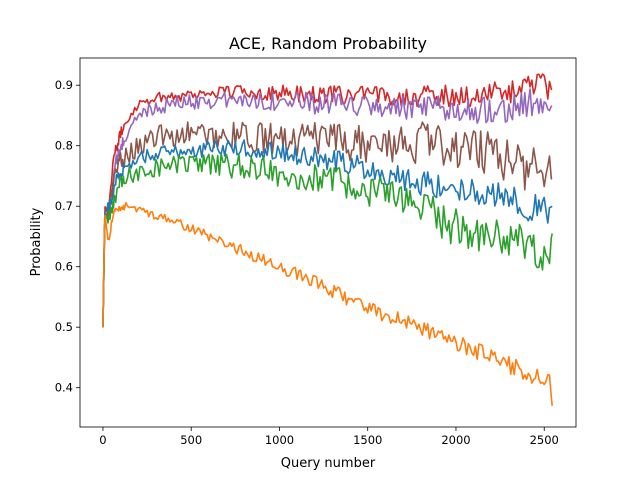 The height and width of the screenshot is (480, 640). I want to click on y-tick-label: 0.7, so click(64, 206).